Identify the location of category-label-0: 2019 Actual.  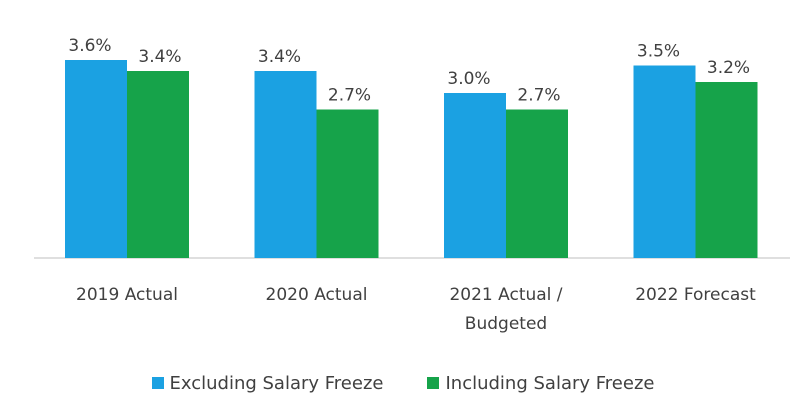
(127, 295).